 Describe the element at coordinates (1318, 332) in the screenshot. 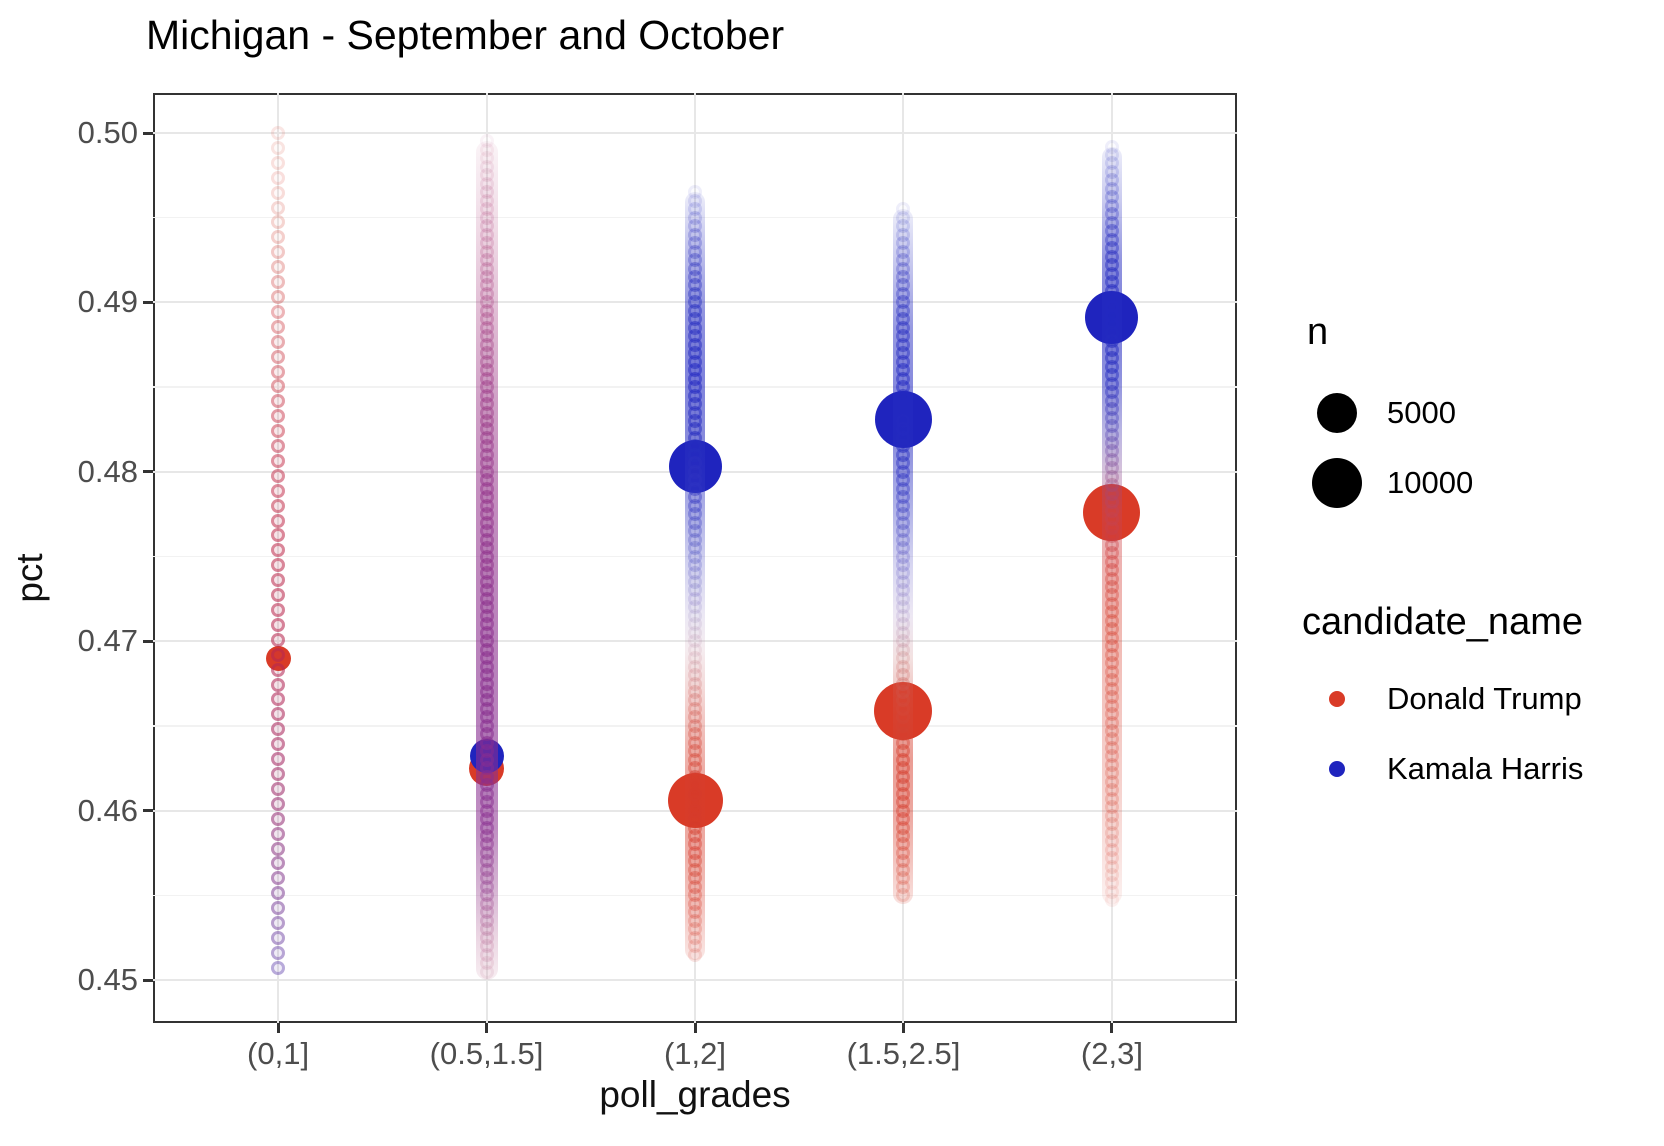

I see `legend-size-title: n` at that location.